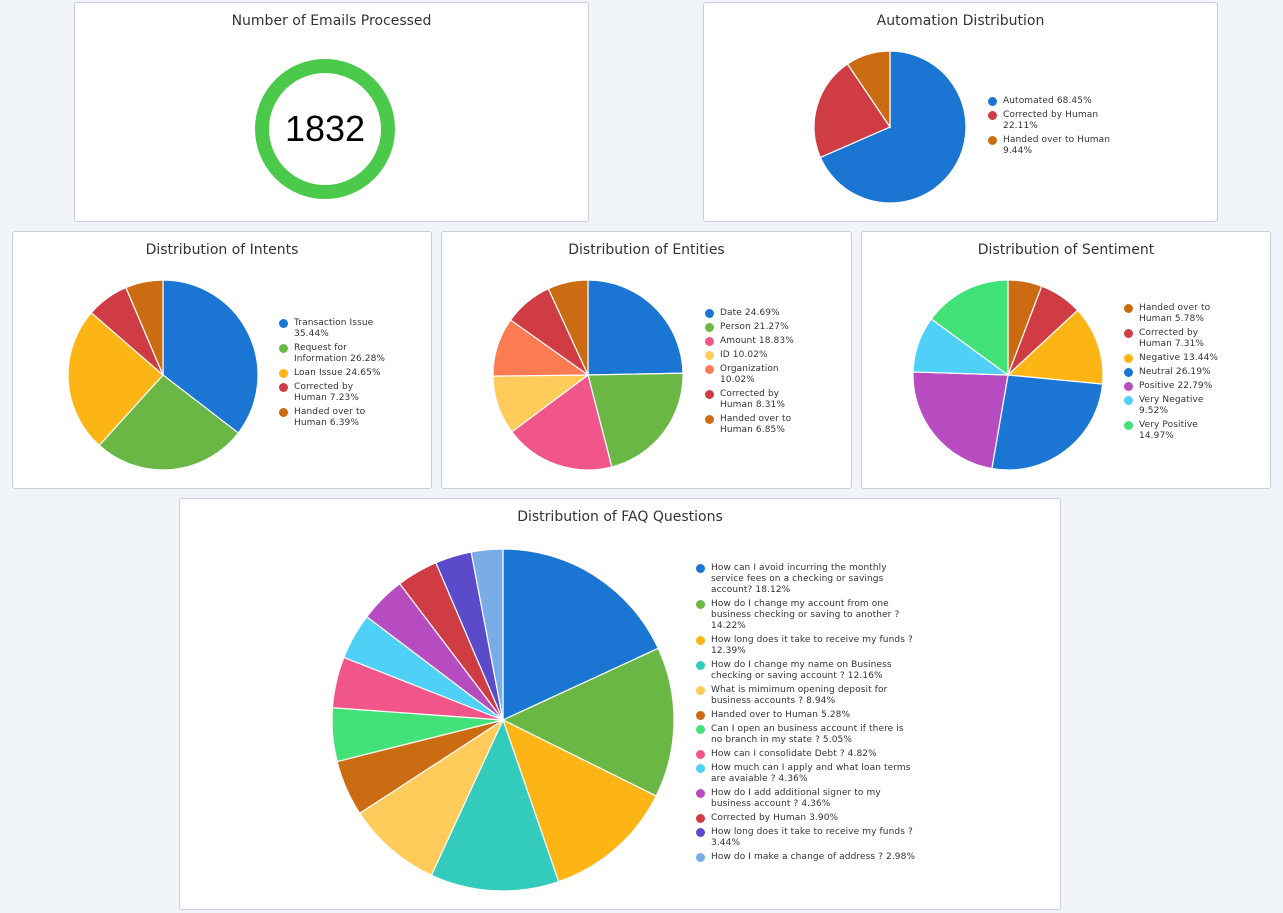 Image resolution: width=1283 pixels, height=913 pixels. I want to click on legend-item: Corrected by Human 7.31%, so click(1179, 339).